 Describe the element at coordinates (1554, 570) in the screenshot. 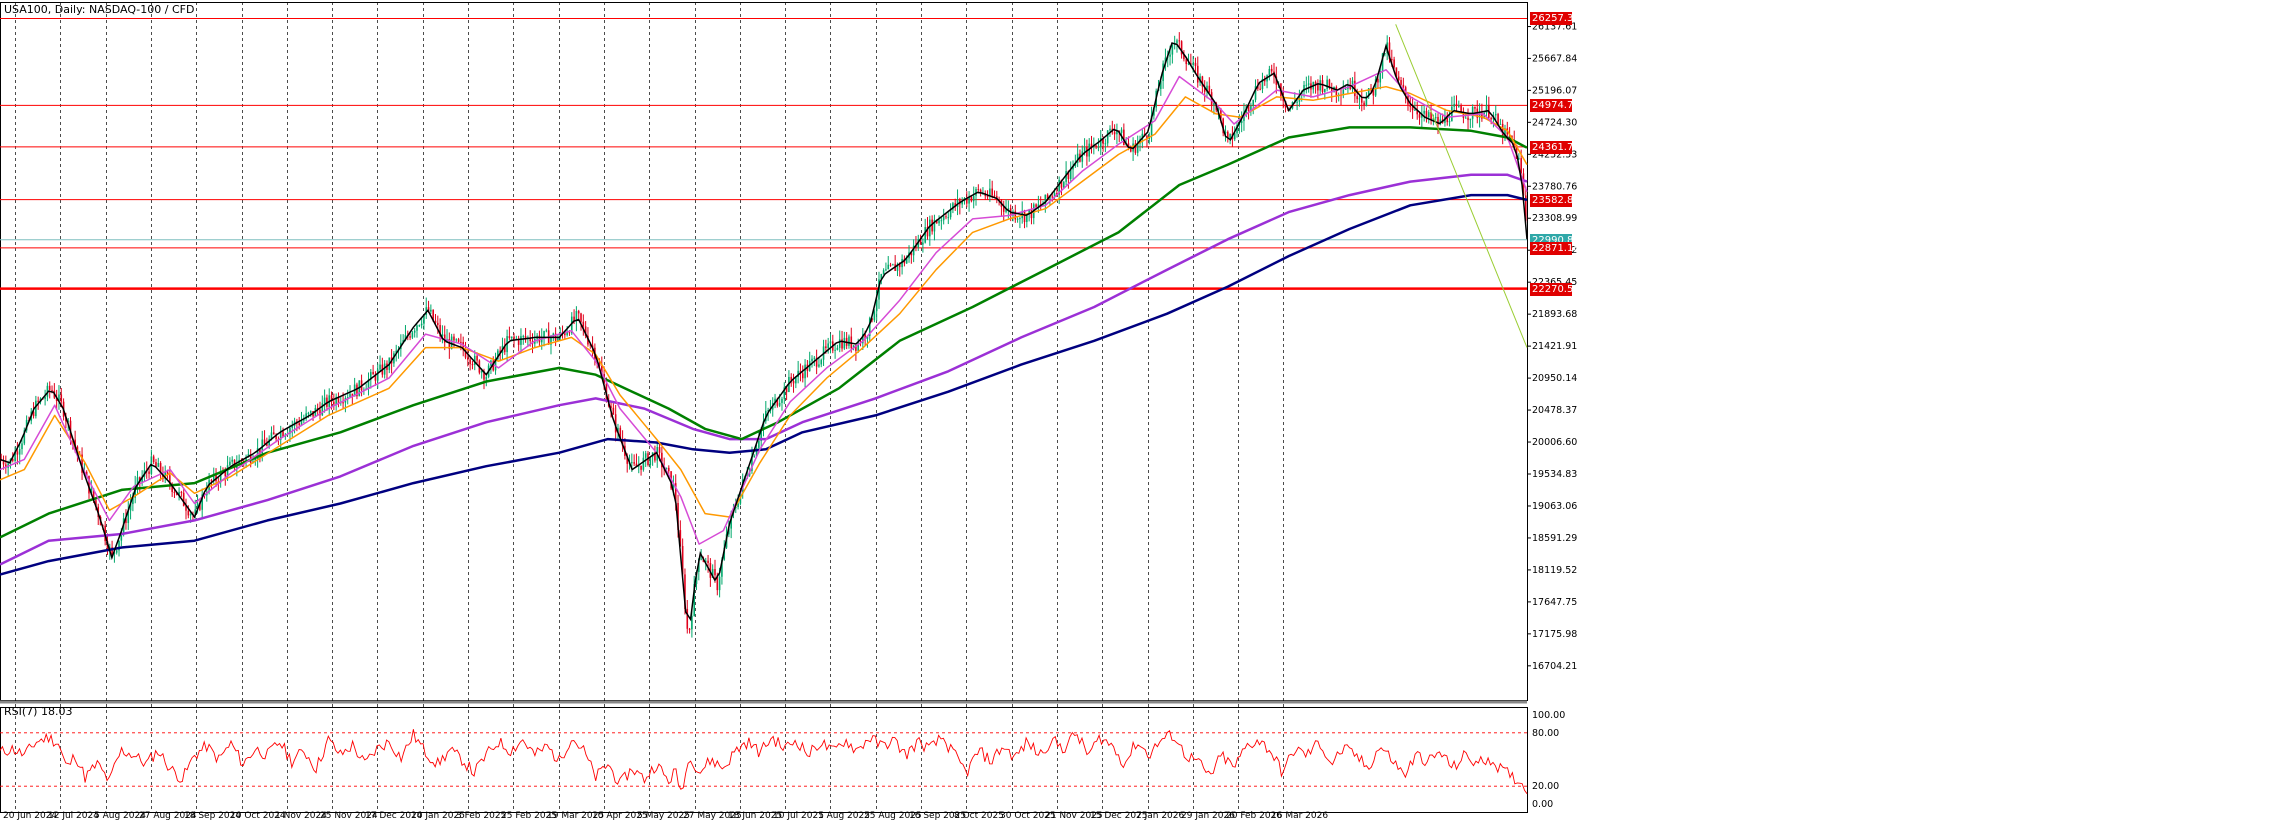

I see `y-tick-label: 18119.52` at that location.